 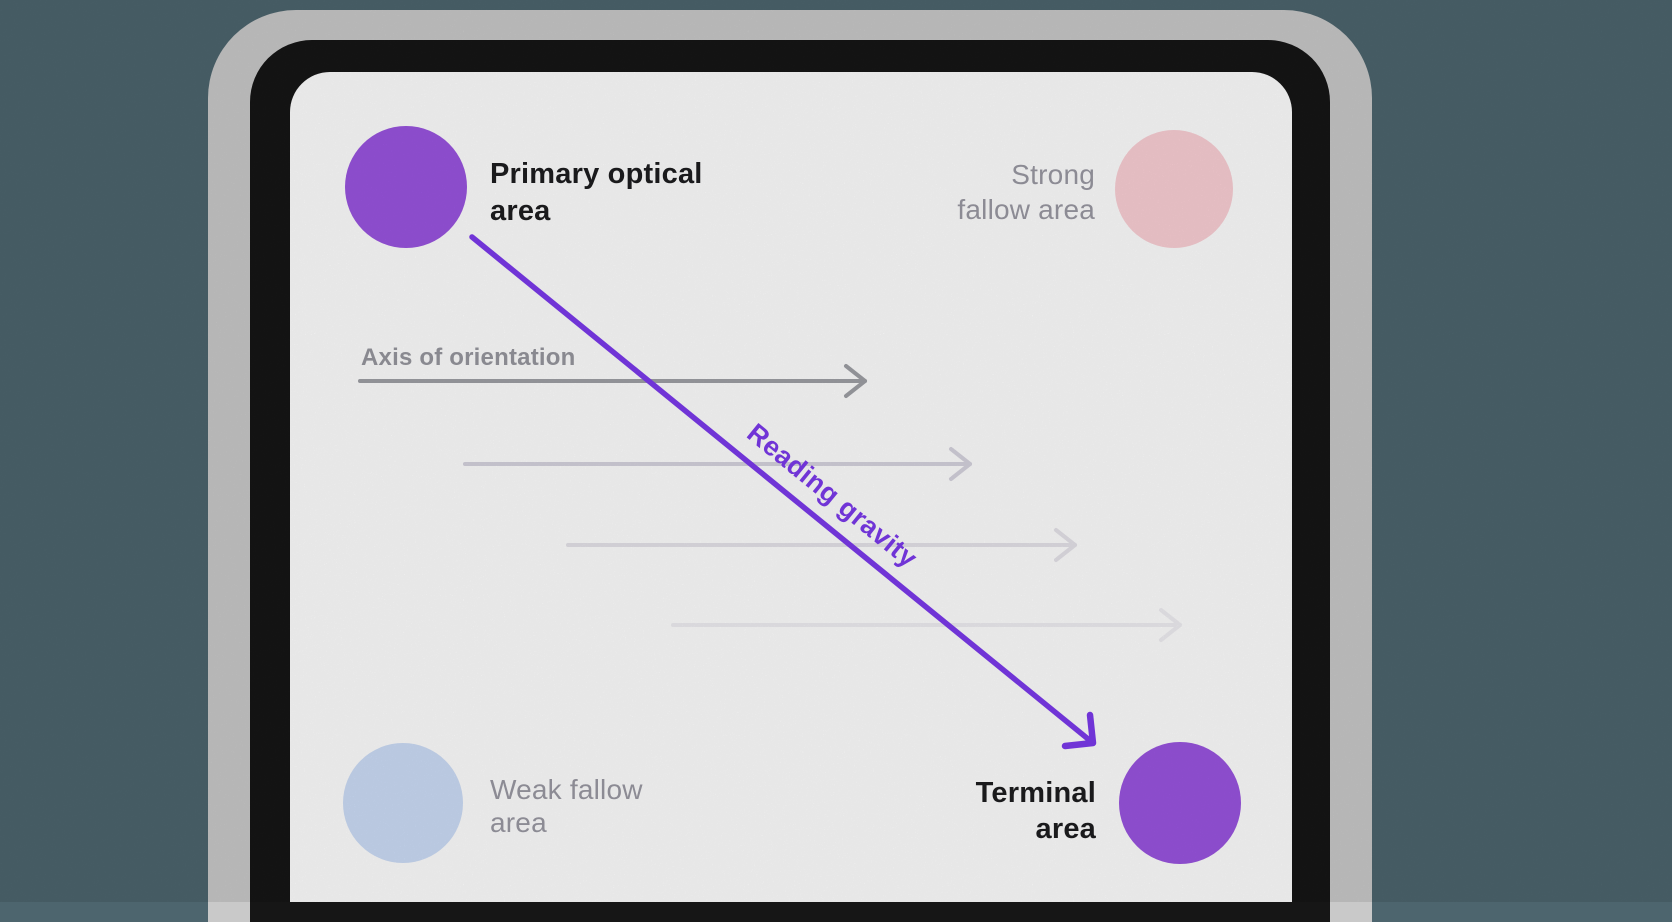 I want to click on primary-optical-area-label-line2: area, so click(x=520, y=211).